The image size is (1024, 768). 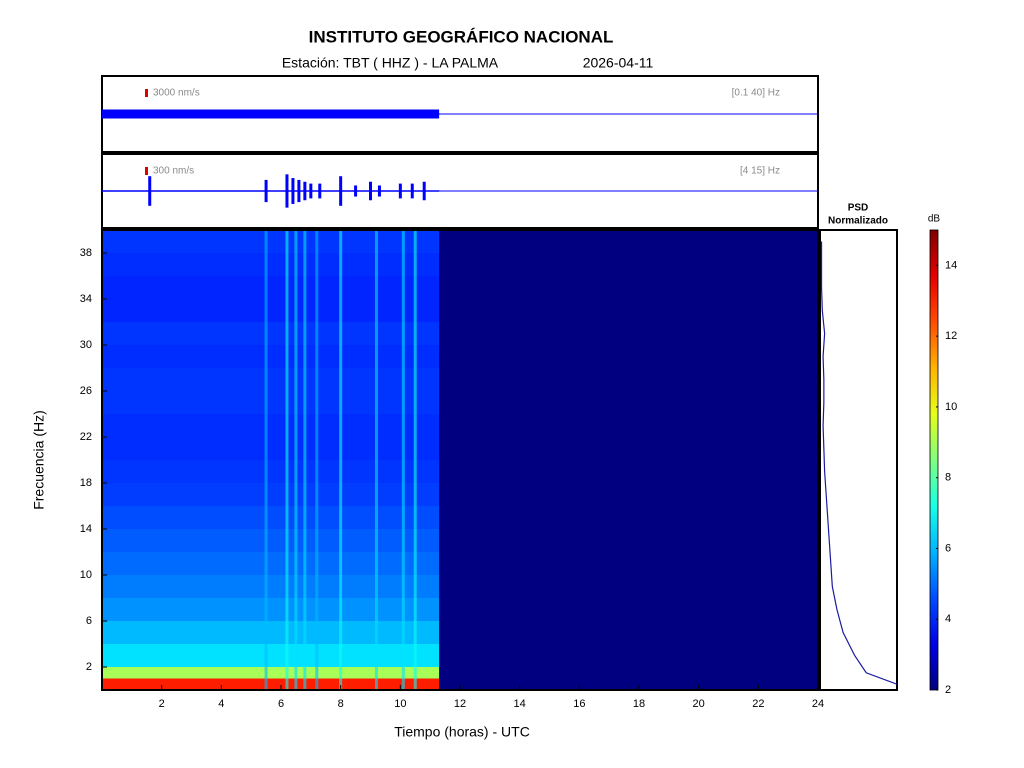 What do you see at coordinates (579, 704) in the screenshot?
I see `x-tick-label: 16` at bounding box center [579, 704].